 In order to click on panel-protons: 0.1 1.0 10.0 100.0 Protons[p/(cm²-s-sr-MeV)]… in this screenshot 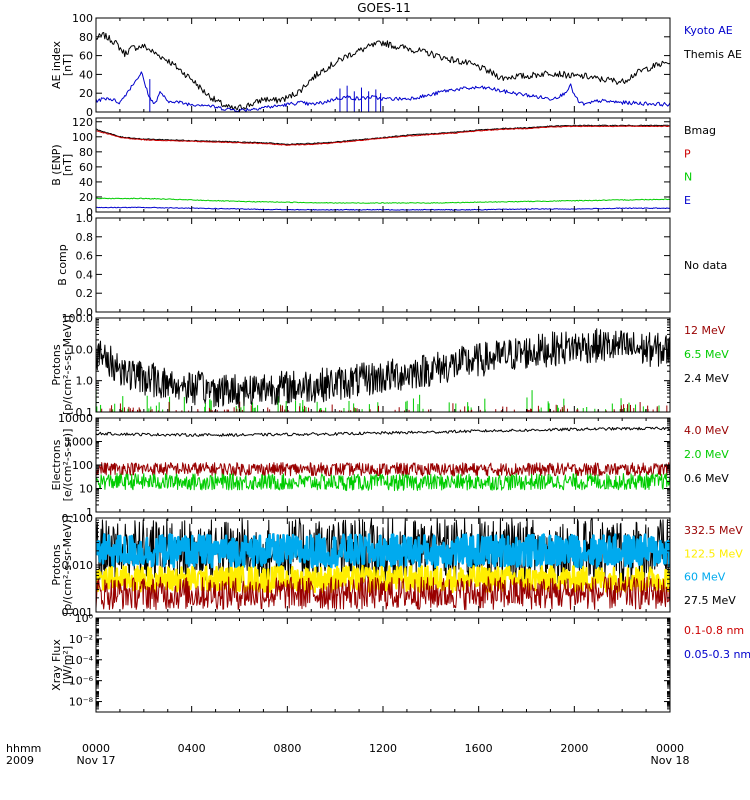, I will do `click(389, 365)`.